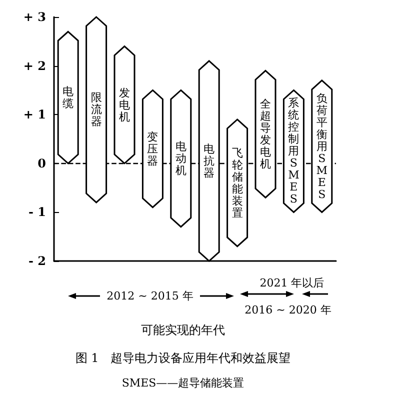  I want to click on y-tick-label: + 3, so click(34, 17).